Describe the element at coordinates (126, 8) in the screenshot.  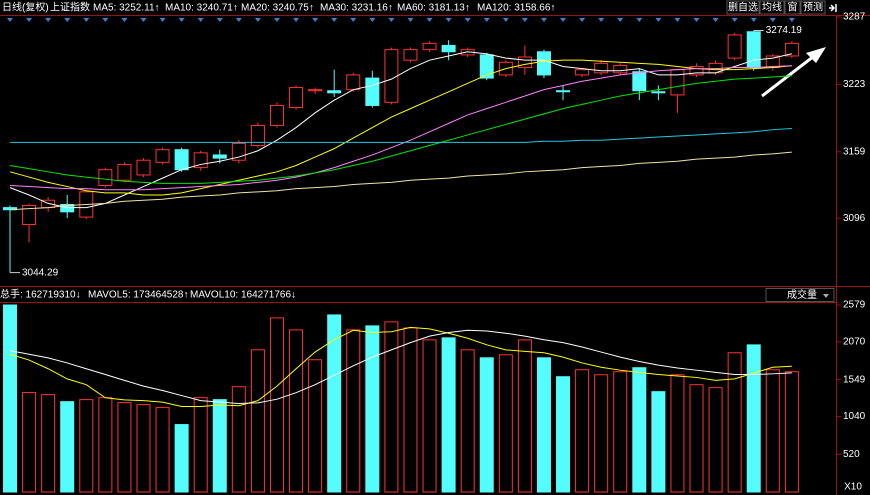
I see `legend-entry: MA5: 3252.11↑` at that location.